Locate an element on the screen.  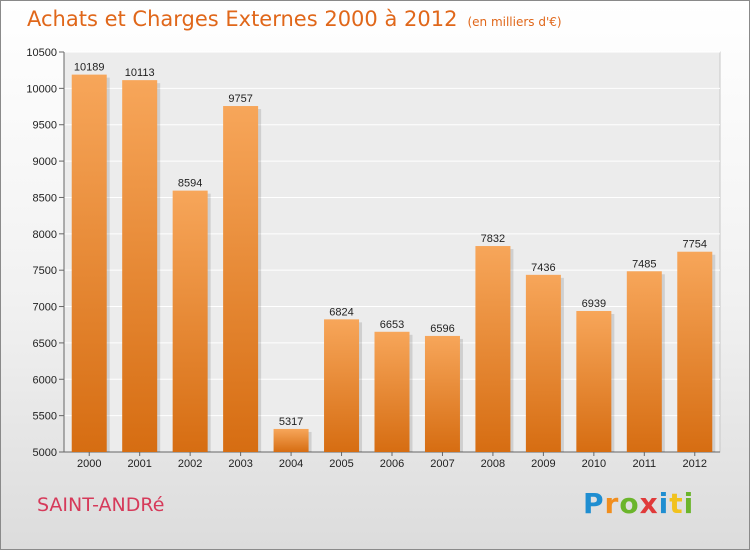
logo-letter: P is located at coordinates (594, 503).